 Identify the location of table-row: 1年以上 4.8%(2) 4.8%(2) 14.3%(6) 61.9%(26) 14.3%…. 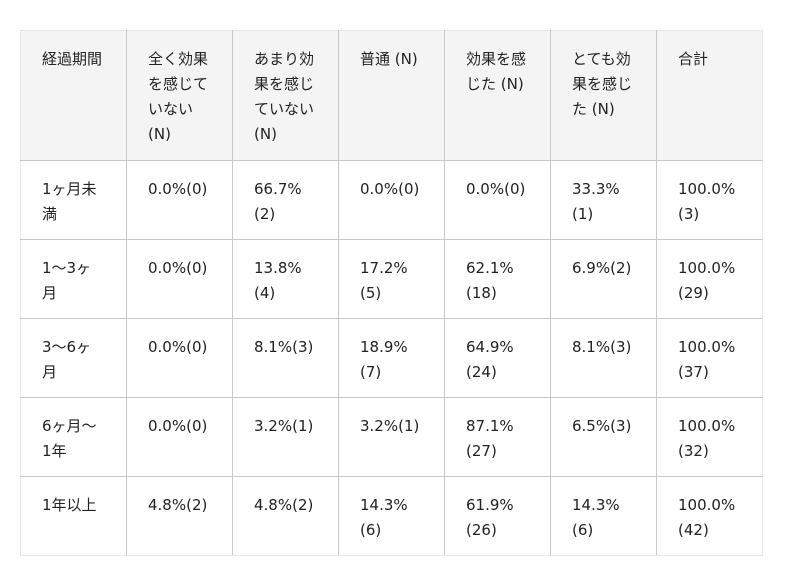
(391, 516).